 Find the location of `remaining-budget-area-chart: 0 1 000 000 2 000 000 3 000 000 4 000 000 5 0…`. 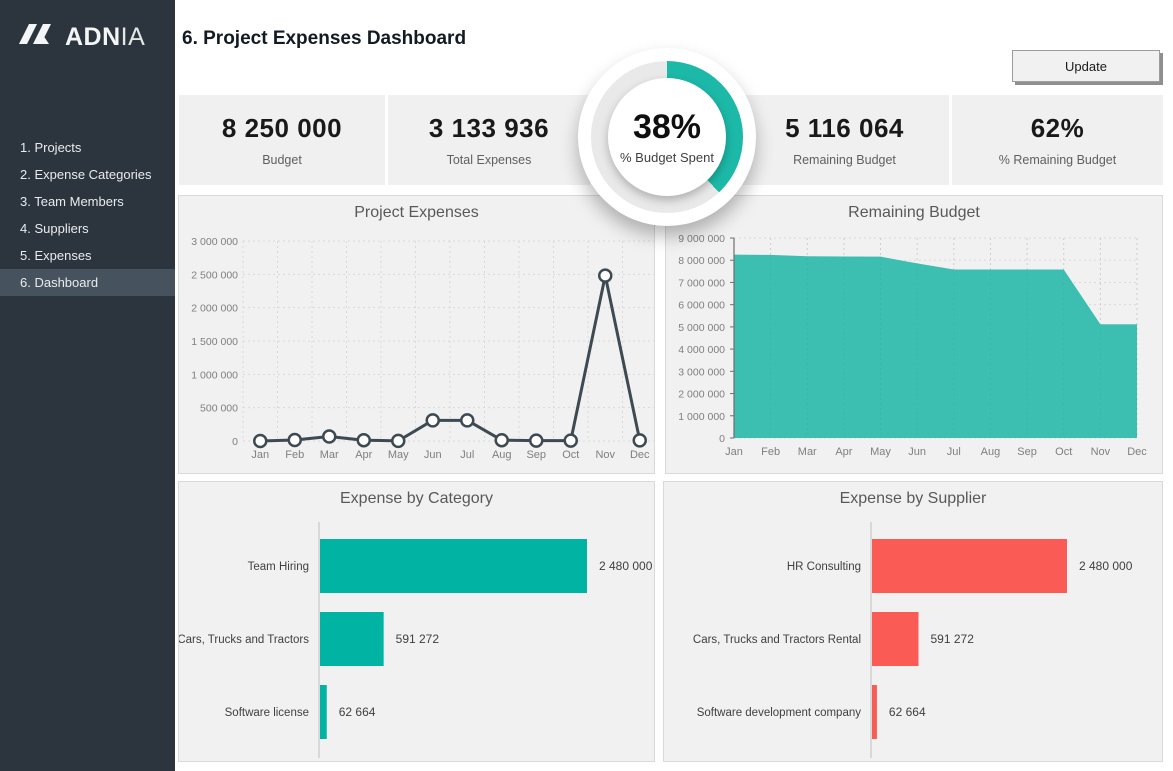

remaining-budget-area-chart: 0 1 000 000 2 000 000 3 000 000 4 000 000 5 0… is located at coordinates (912, 345).